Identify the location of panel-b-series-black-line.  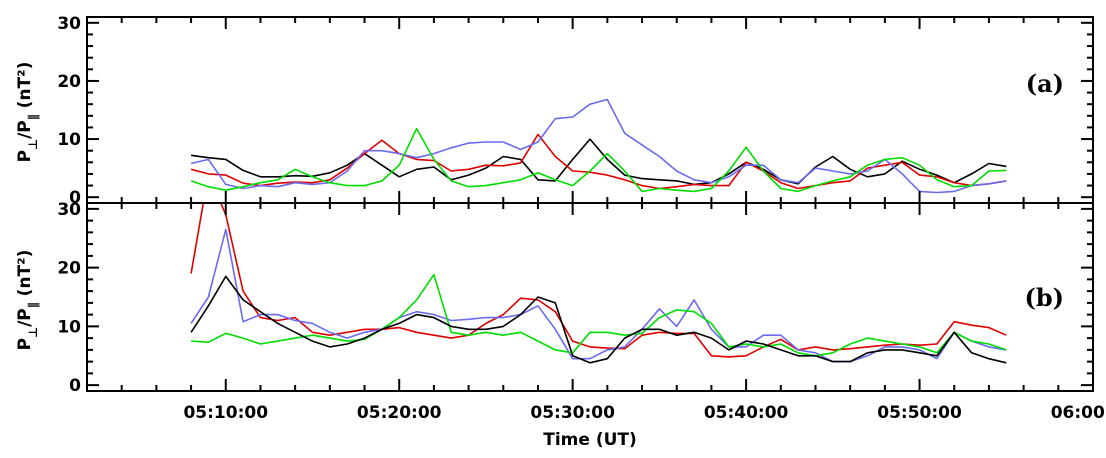
(598, 319).